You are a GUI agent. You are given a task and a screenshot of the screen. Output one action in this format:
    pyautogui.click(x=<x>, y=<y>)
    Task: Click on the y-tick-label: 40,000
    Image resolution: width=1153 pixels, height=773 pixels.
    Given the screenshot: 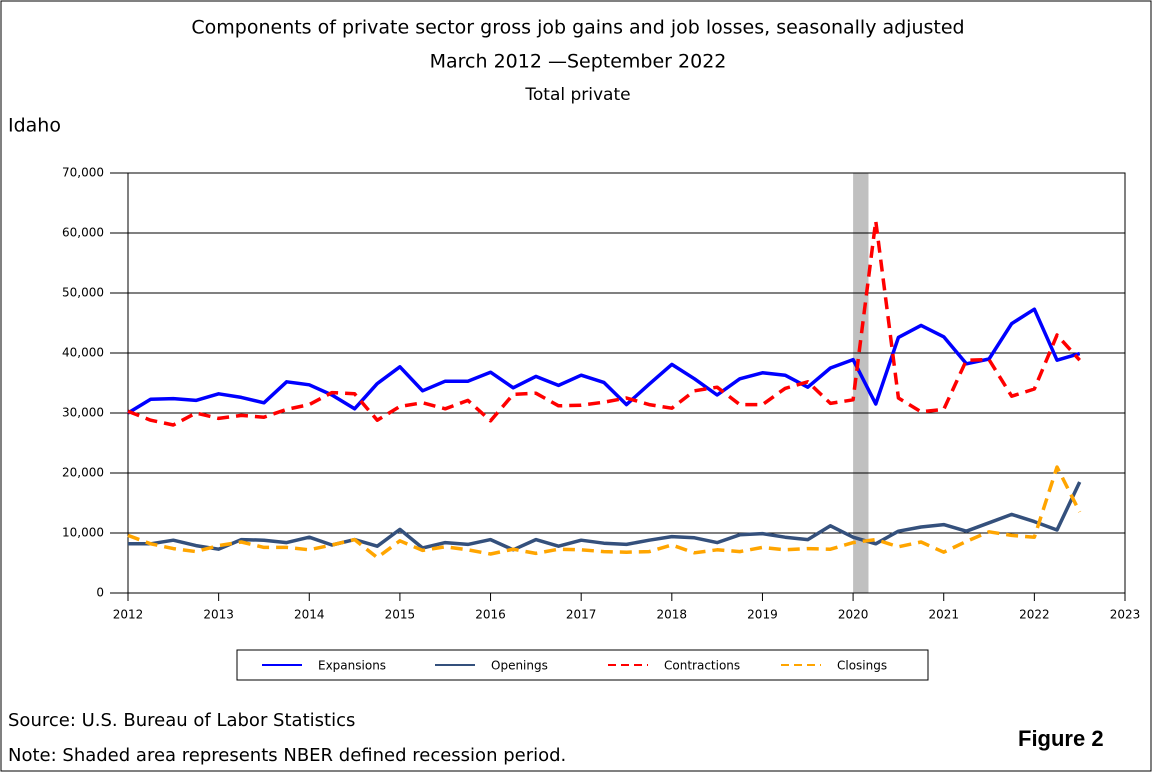 What is the action you would take?
    pyautogui.click(x=83, y=353)
    